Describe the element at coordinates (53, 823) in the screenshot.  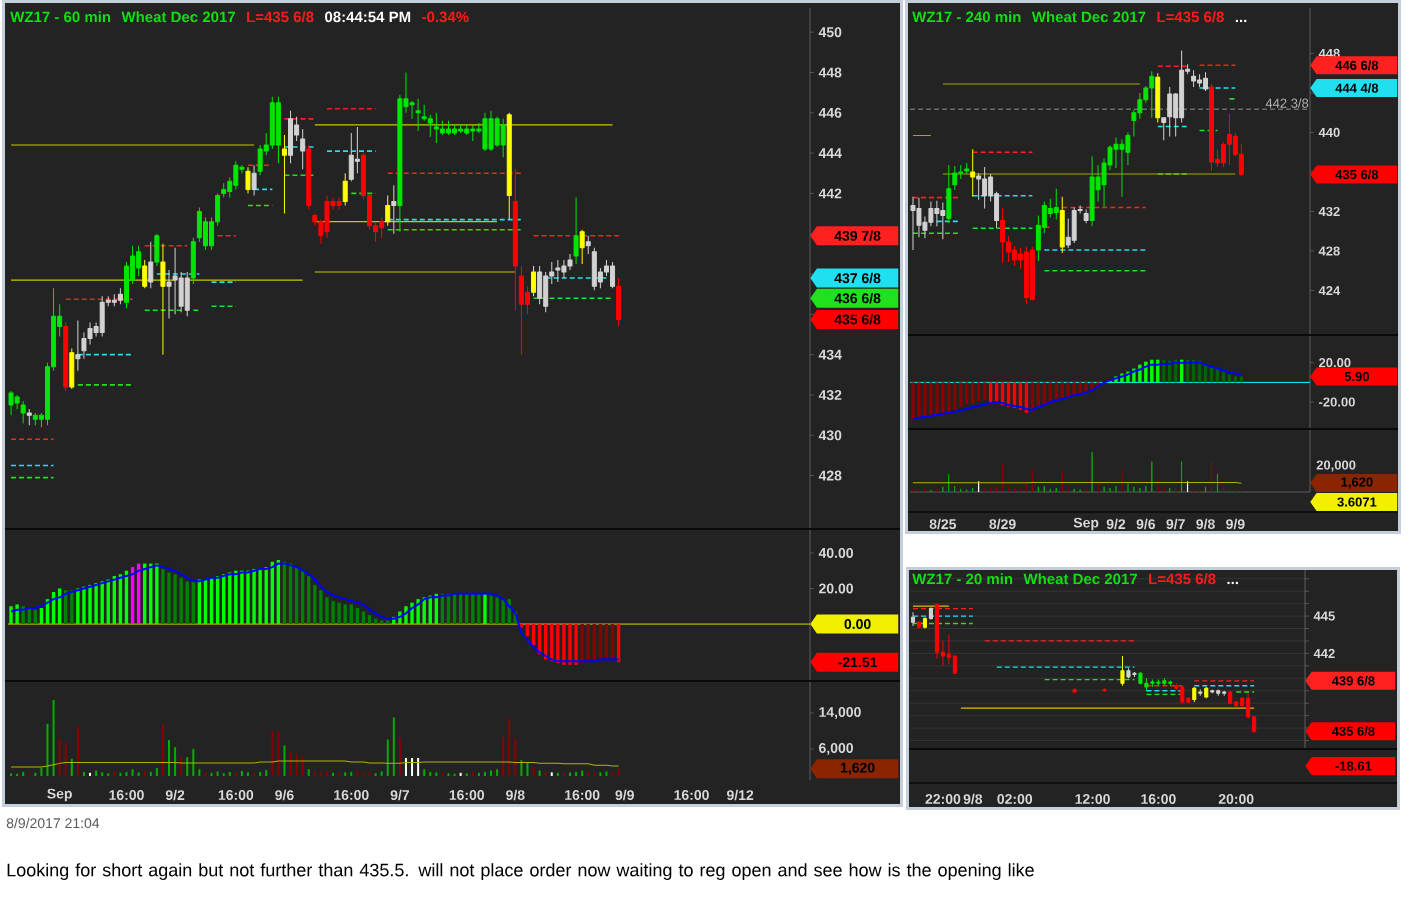
I see `text: 8/9/2017 21:04` at that location.